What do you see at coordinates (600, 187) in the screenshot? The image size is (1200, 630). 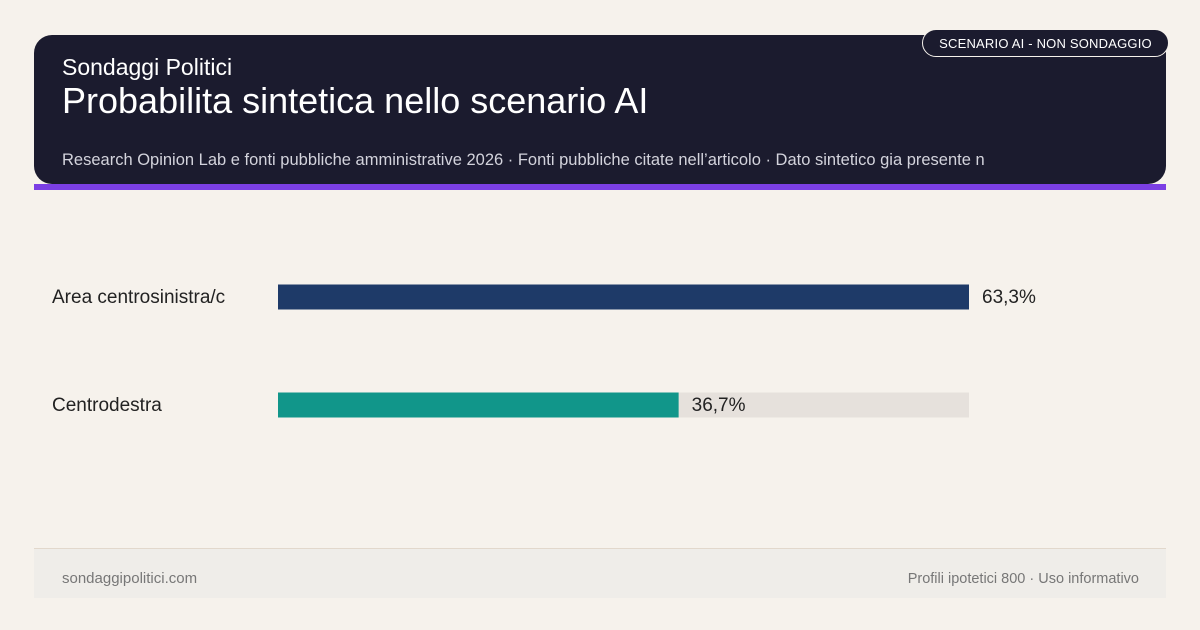 I see `accent-divider` at bounding box center [600, 187].